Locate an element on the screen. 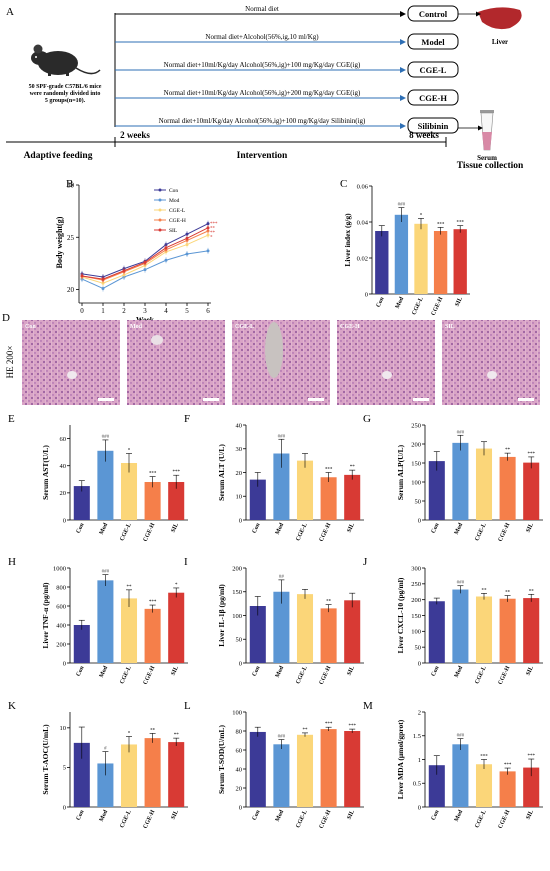 This screenshot has width=550, height=871. panel-label: I is located at coordinates (186, 562).